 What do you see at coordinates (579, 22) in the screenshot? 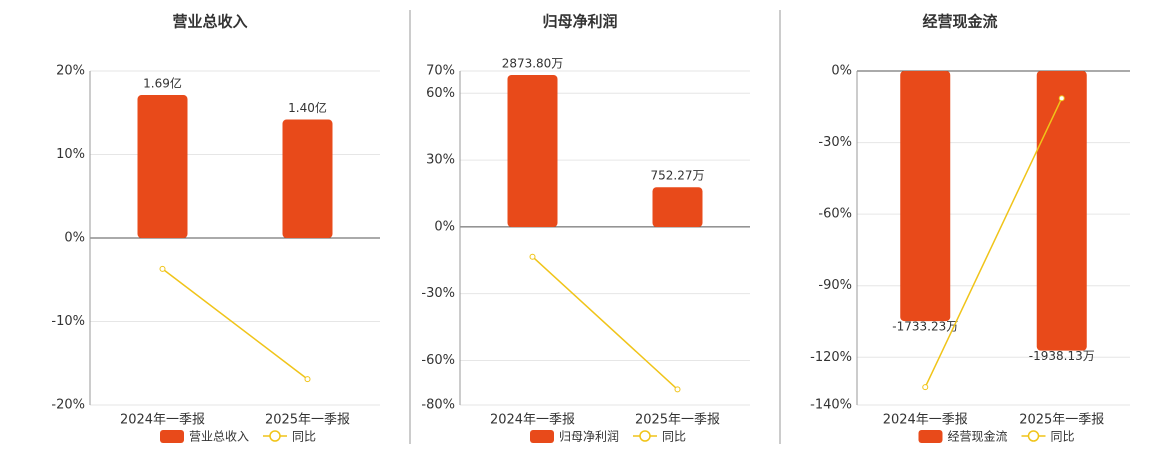
I see `chart-title: 归母净利润` at bounding box center [579, 22].